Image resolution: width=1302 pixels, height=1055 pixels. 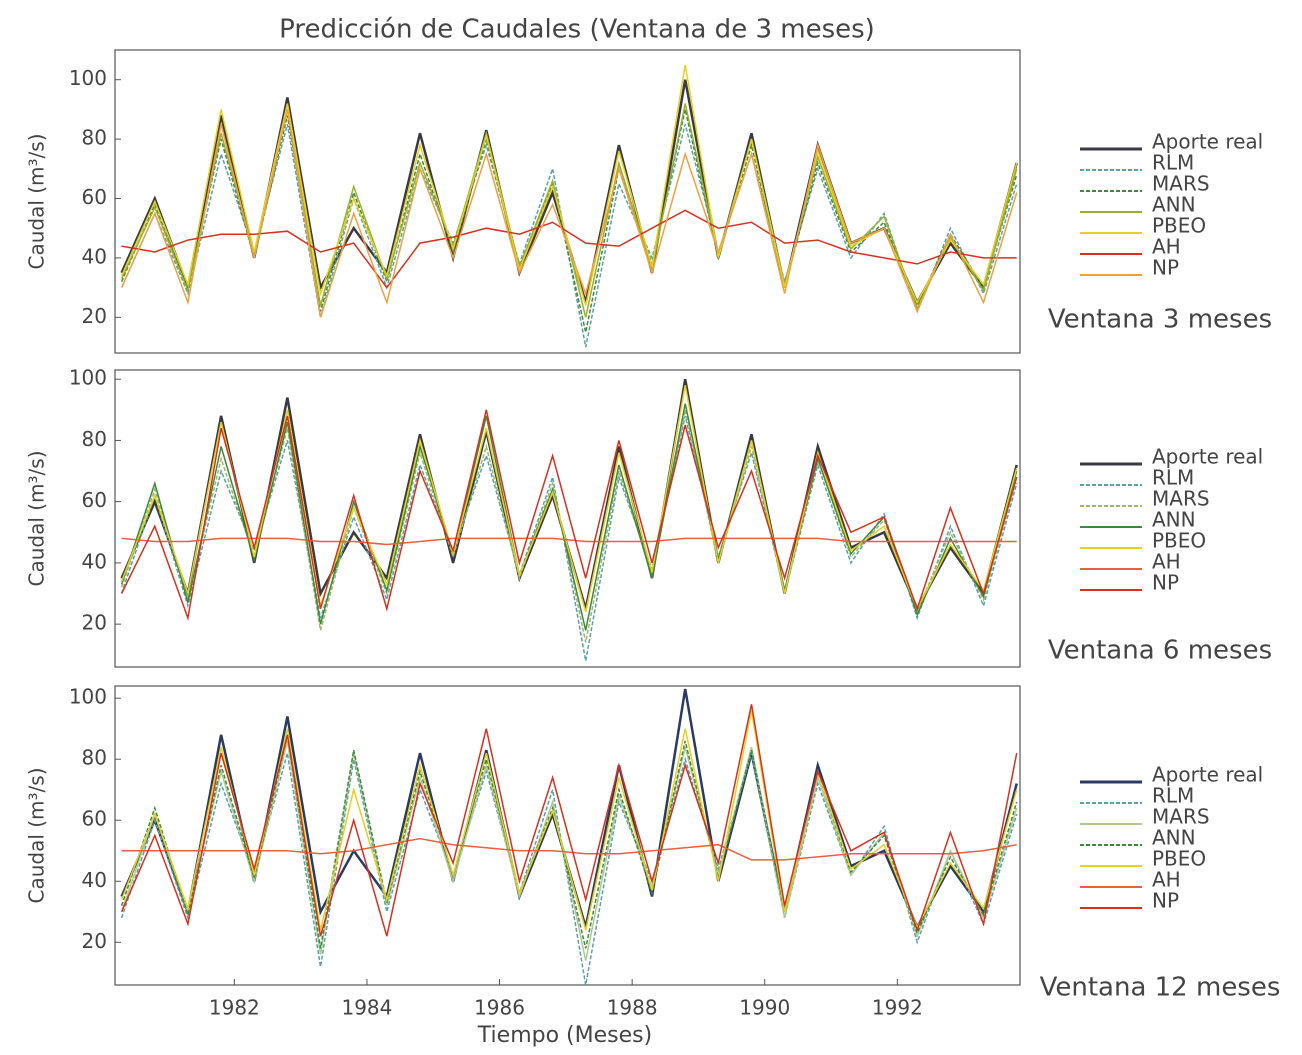 I want to click on panel-label: Ventana 12 meses, so click(x=1160, y=988).